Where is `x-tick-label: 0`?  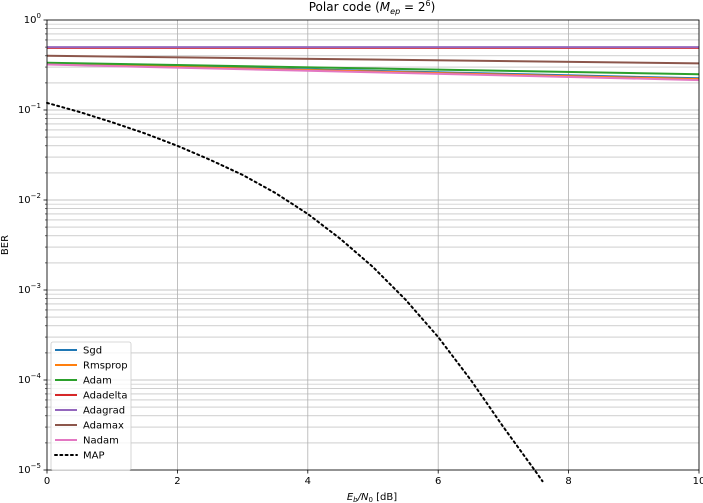
x-tick-label: 0 is located at coordinates (47, 481).